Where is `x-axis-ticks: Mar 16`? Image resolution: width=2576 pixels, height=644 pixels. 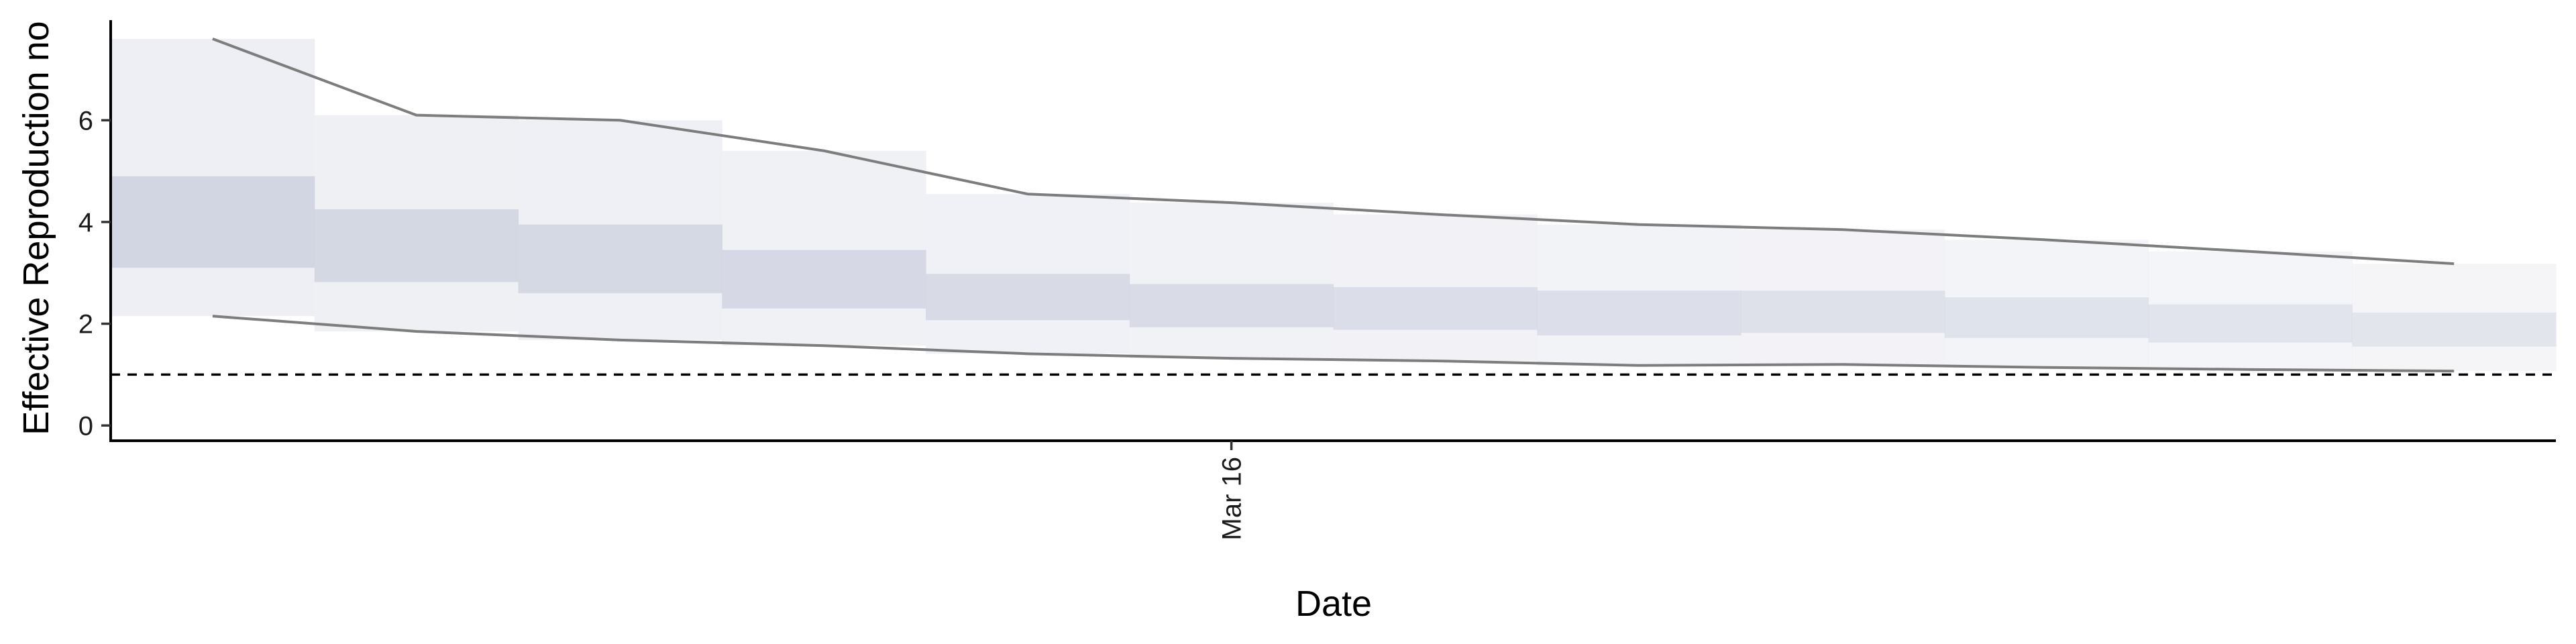 x-axis-ticks: Mar 16 is located at coordinates (1232, 491).